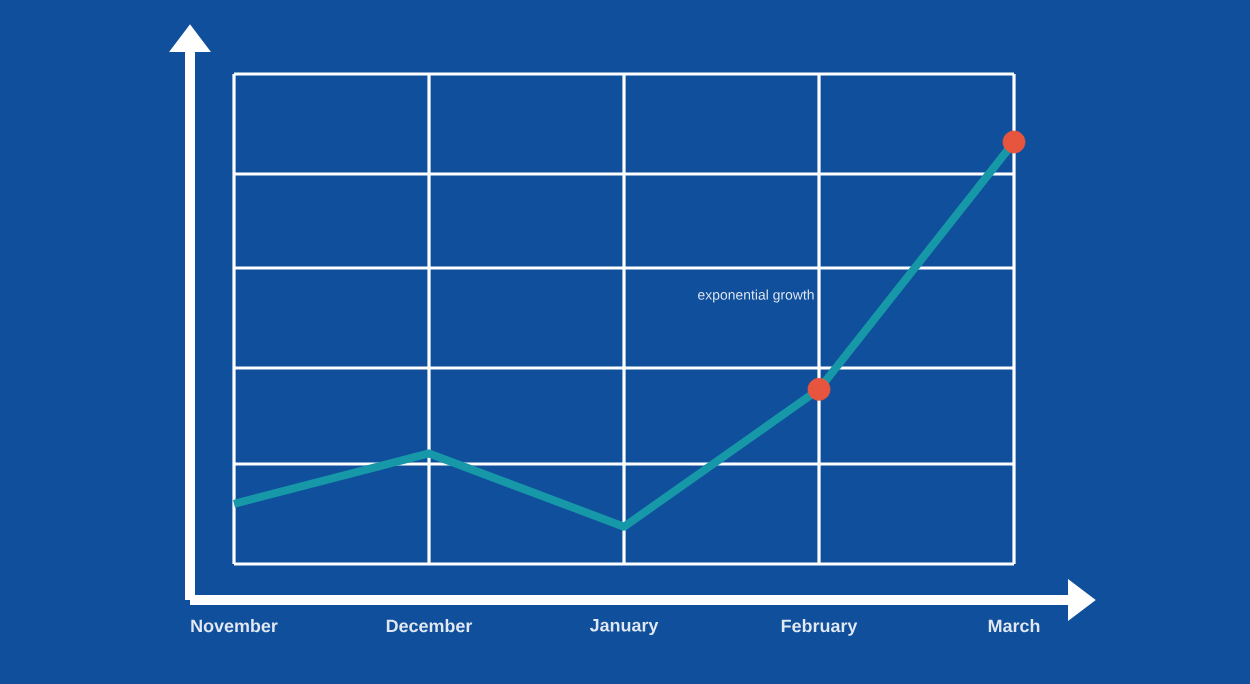  I want to click on x-tick-label: December, so click(429, 626).